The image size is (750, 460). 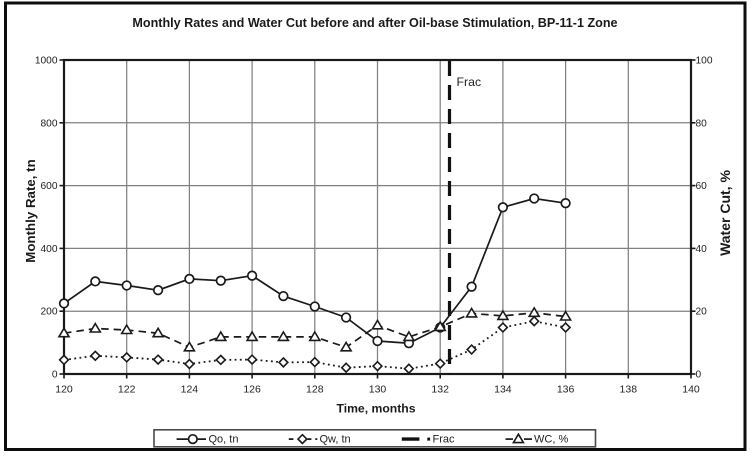 I want to click on svg-text: 200, so click(x=49, y=312).